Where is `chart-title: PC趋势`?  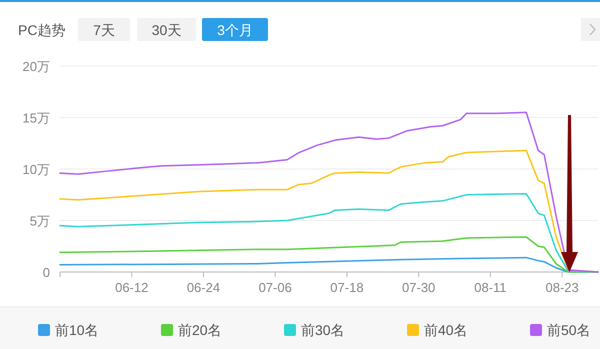 chart-title: PC趋势 is located at coordinates (42, 30).